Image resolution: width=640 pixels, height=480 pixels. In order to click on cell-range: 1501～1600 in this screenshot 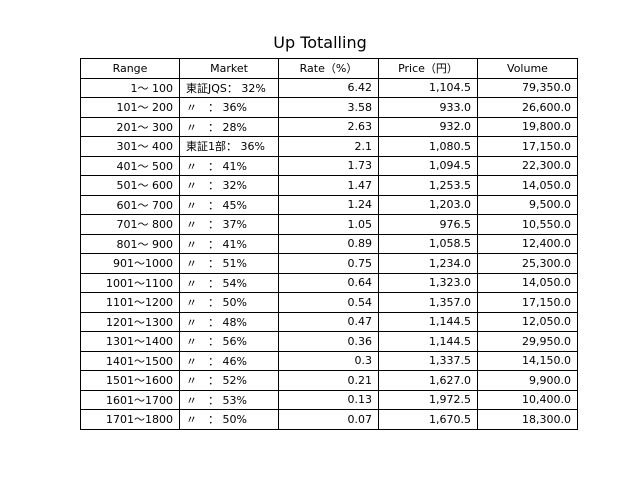, I will do `click(130, 380)`.